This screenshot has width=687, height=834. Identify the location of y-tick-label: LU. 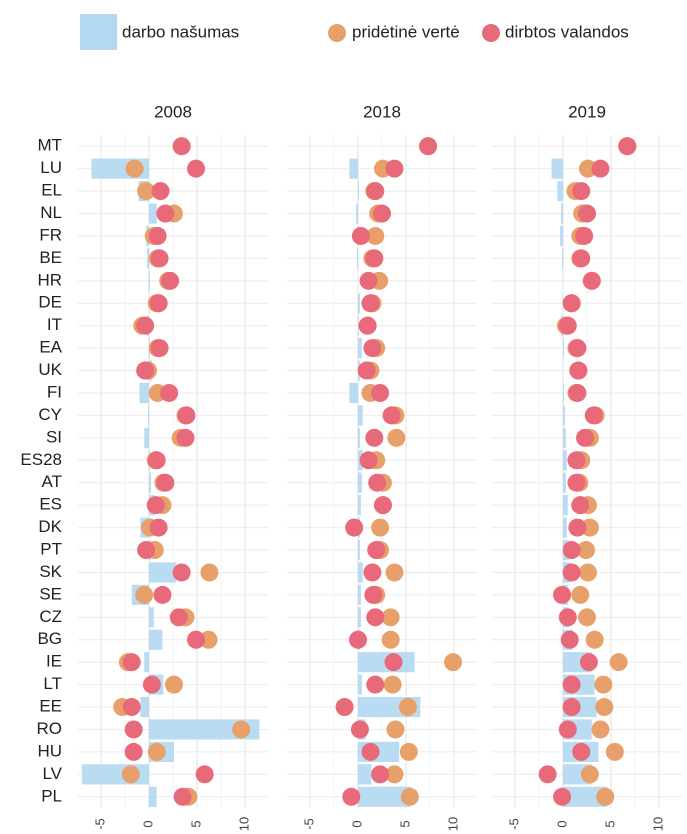
(51, 167).